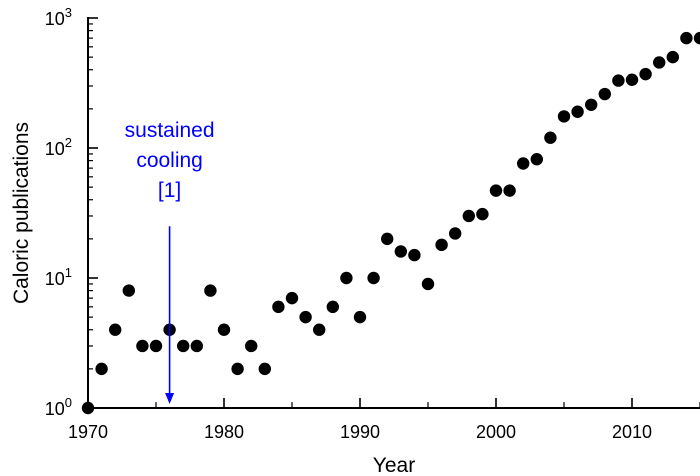 The width and height of the screenshot is (700, 476). I want to click on x-tick-label: 1970, so click(88, 432).